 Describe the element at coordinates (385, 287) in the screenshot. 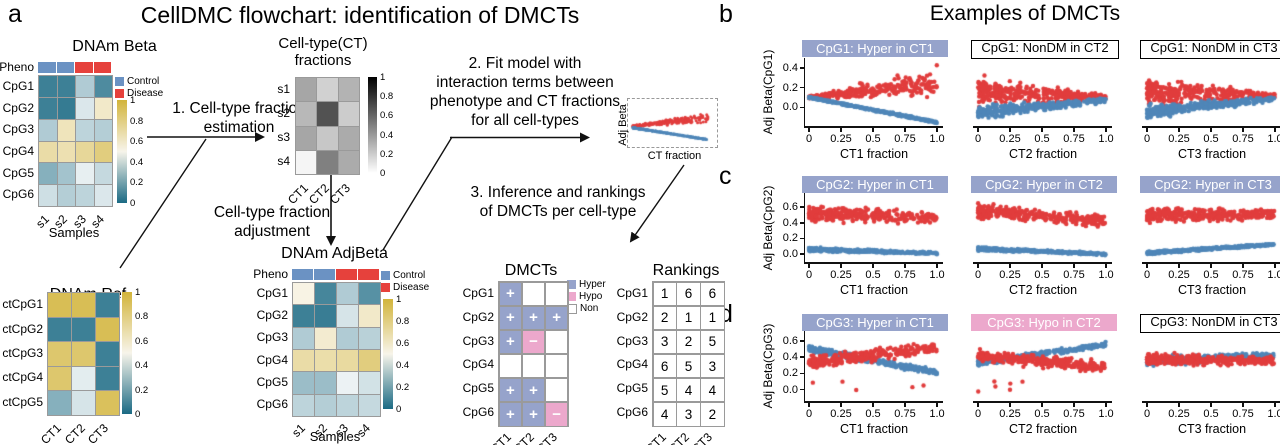

I see `disease-swatch` at that location.